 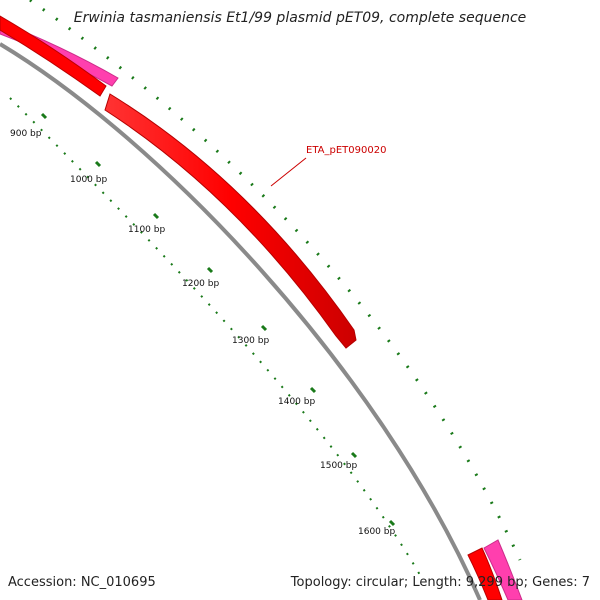 What do you see at coordinates (346, 150) in the screenshot?
I see `gene-label: ETA_pET090020` at bounding box center [346, 150].